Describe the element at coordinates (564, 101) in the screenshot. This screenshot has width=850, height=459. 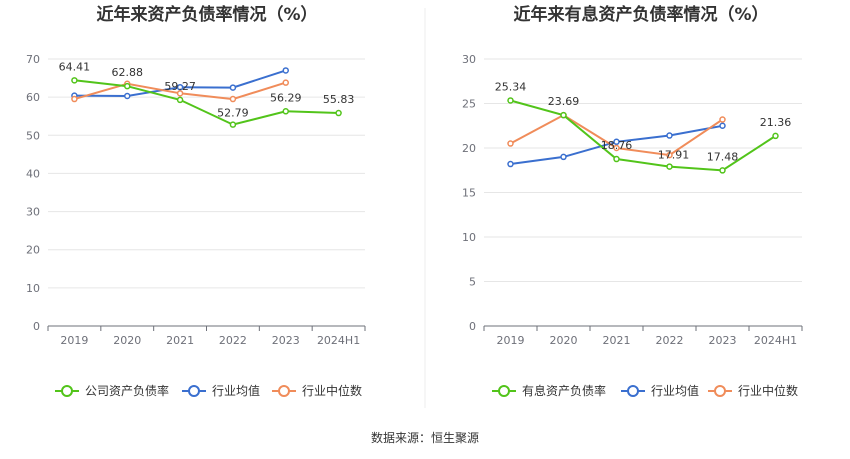
I see `data-label: 23.69` at that location.